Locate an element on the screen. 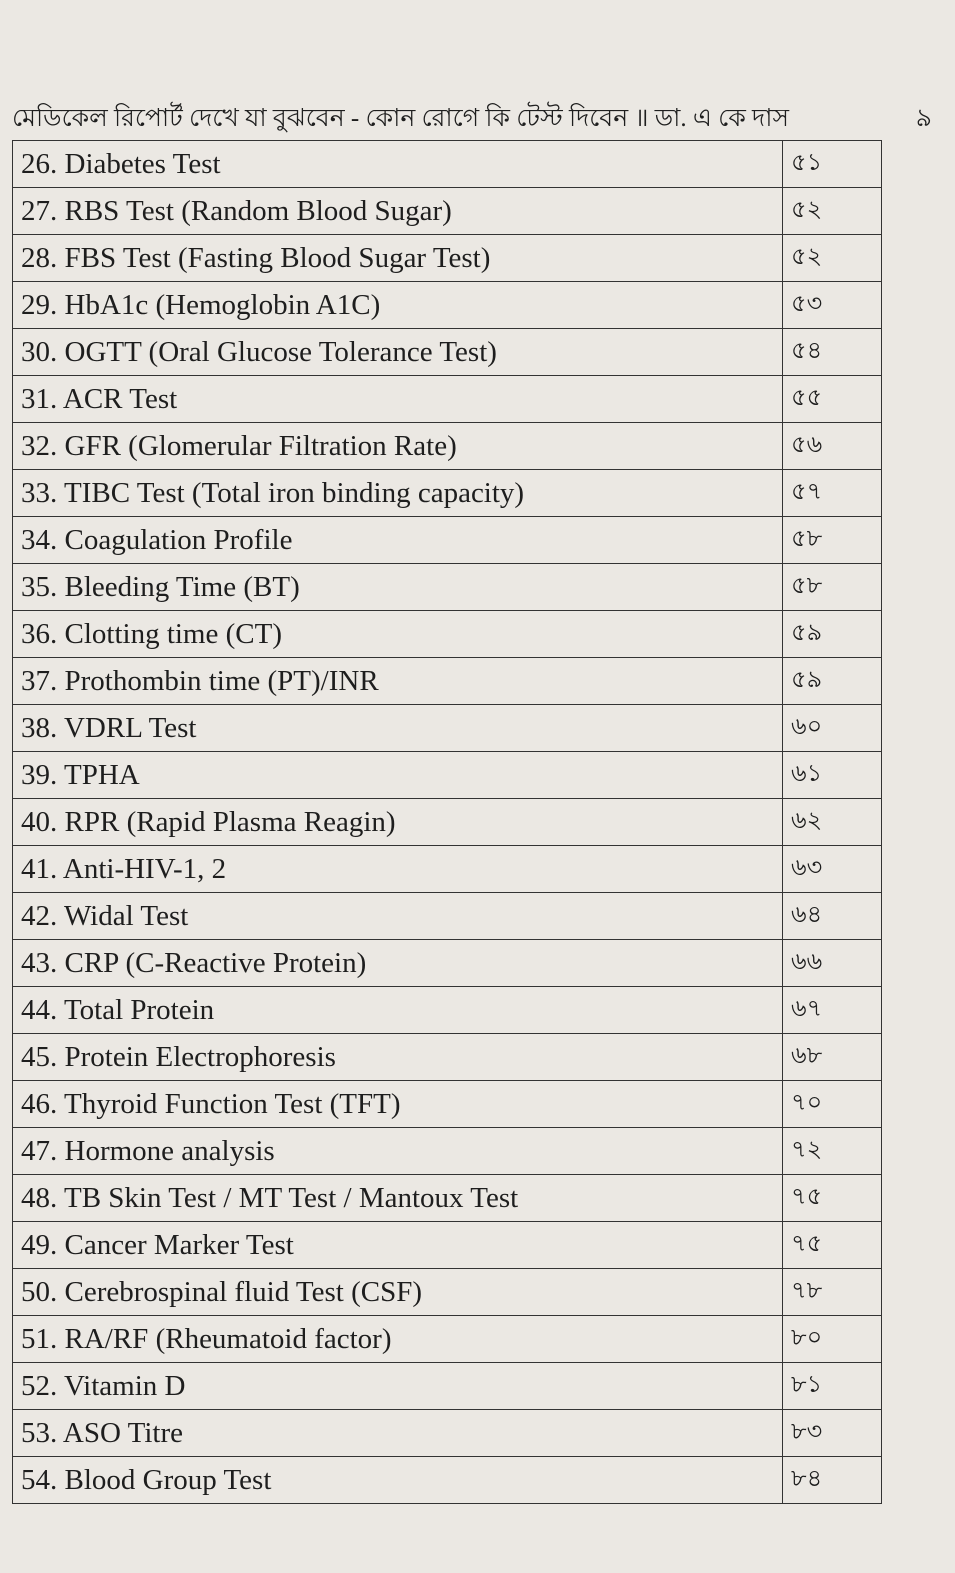 Image resolution: width=955 pixels, height=1573 pixels. contents-row: 38. VDRL Test ৬০ is located at coordinates (447, 728).